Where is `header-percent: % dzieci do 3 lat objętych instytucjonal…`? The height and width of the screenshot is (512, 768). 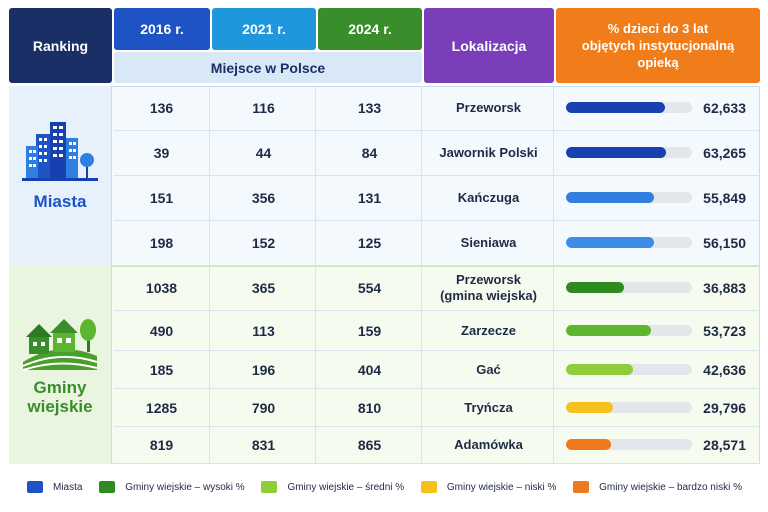 header-percent: % dzieci do 3 lat objętych instytucjonal… is located at coordinates (658, 45).